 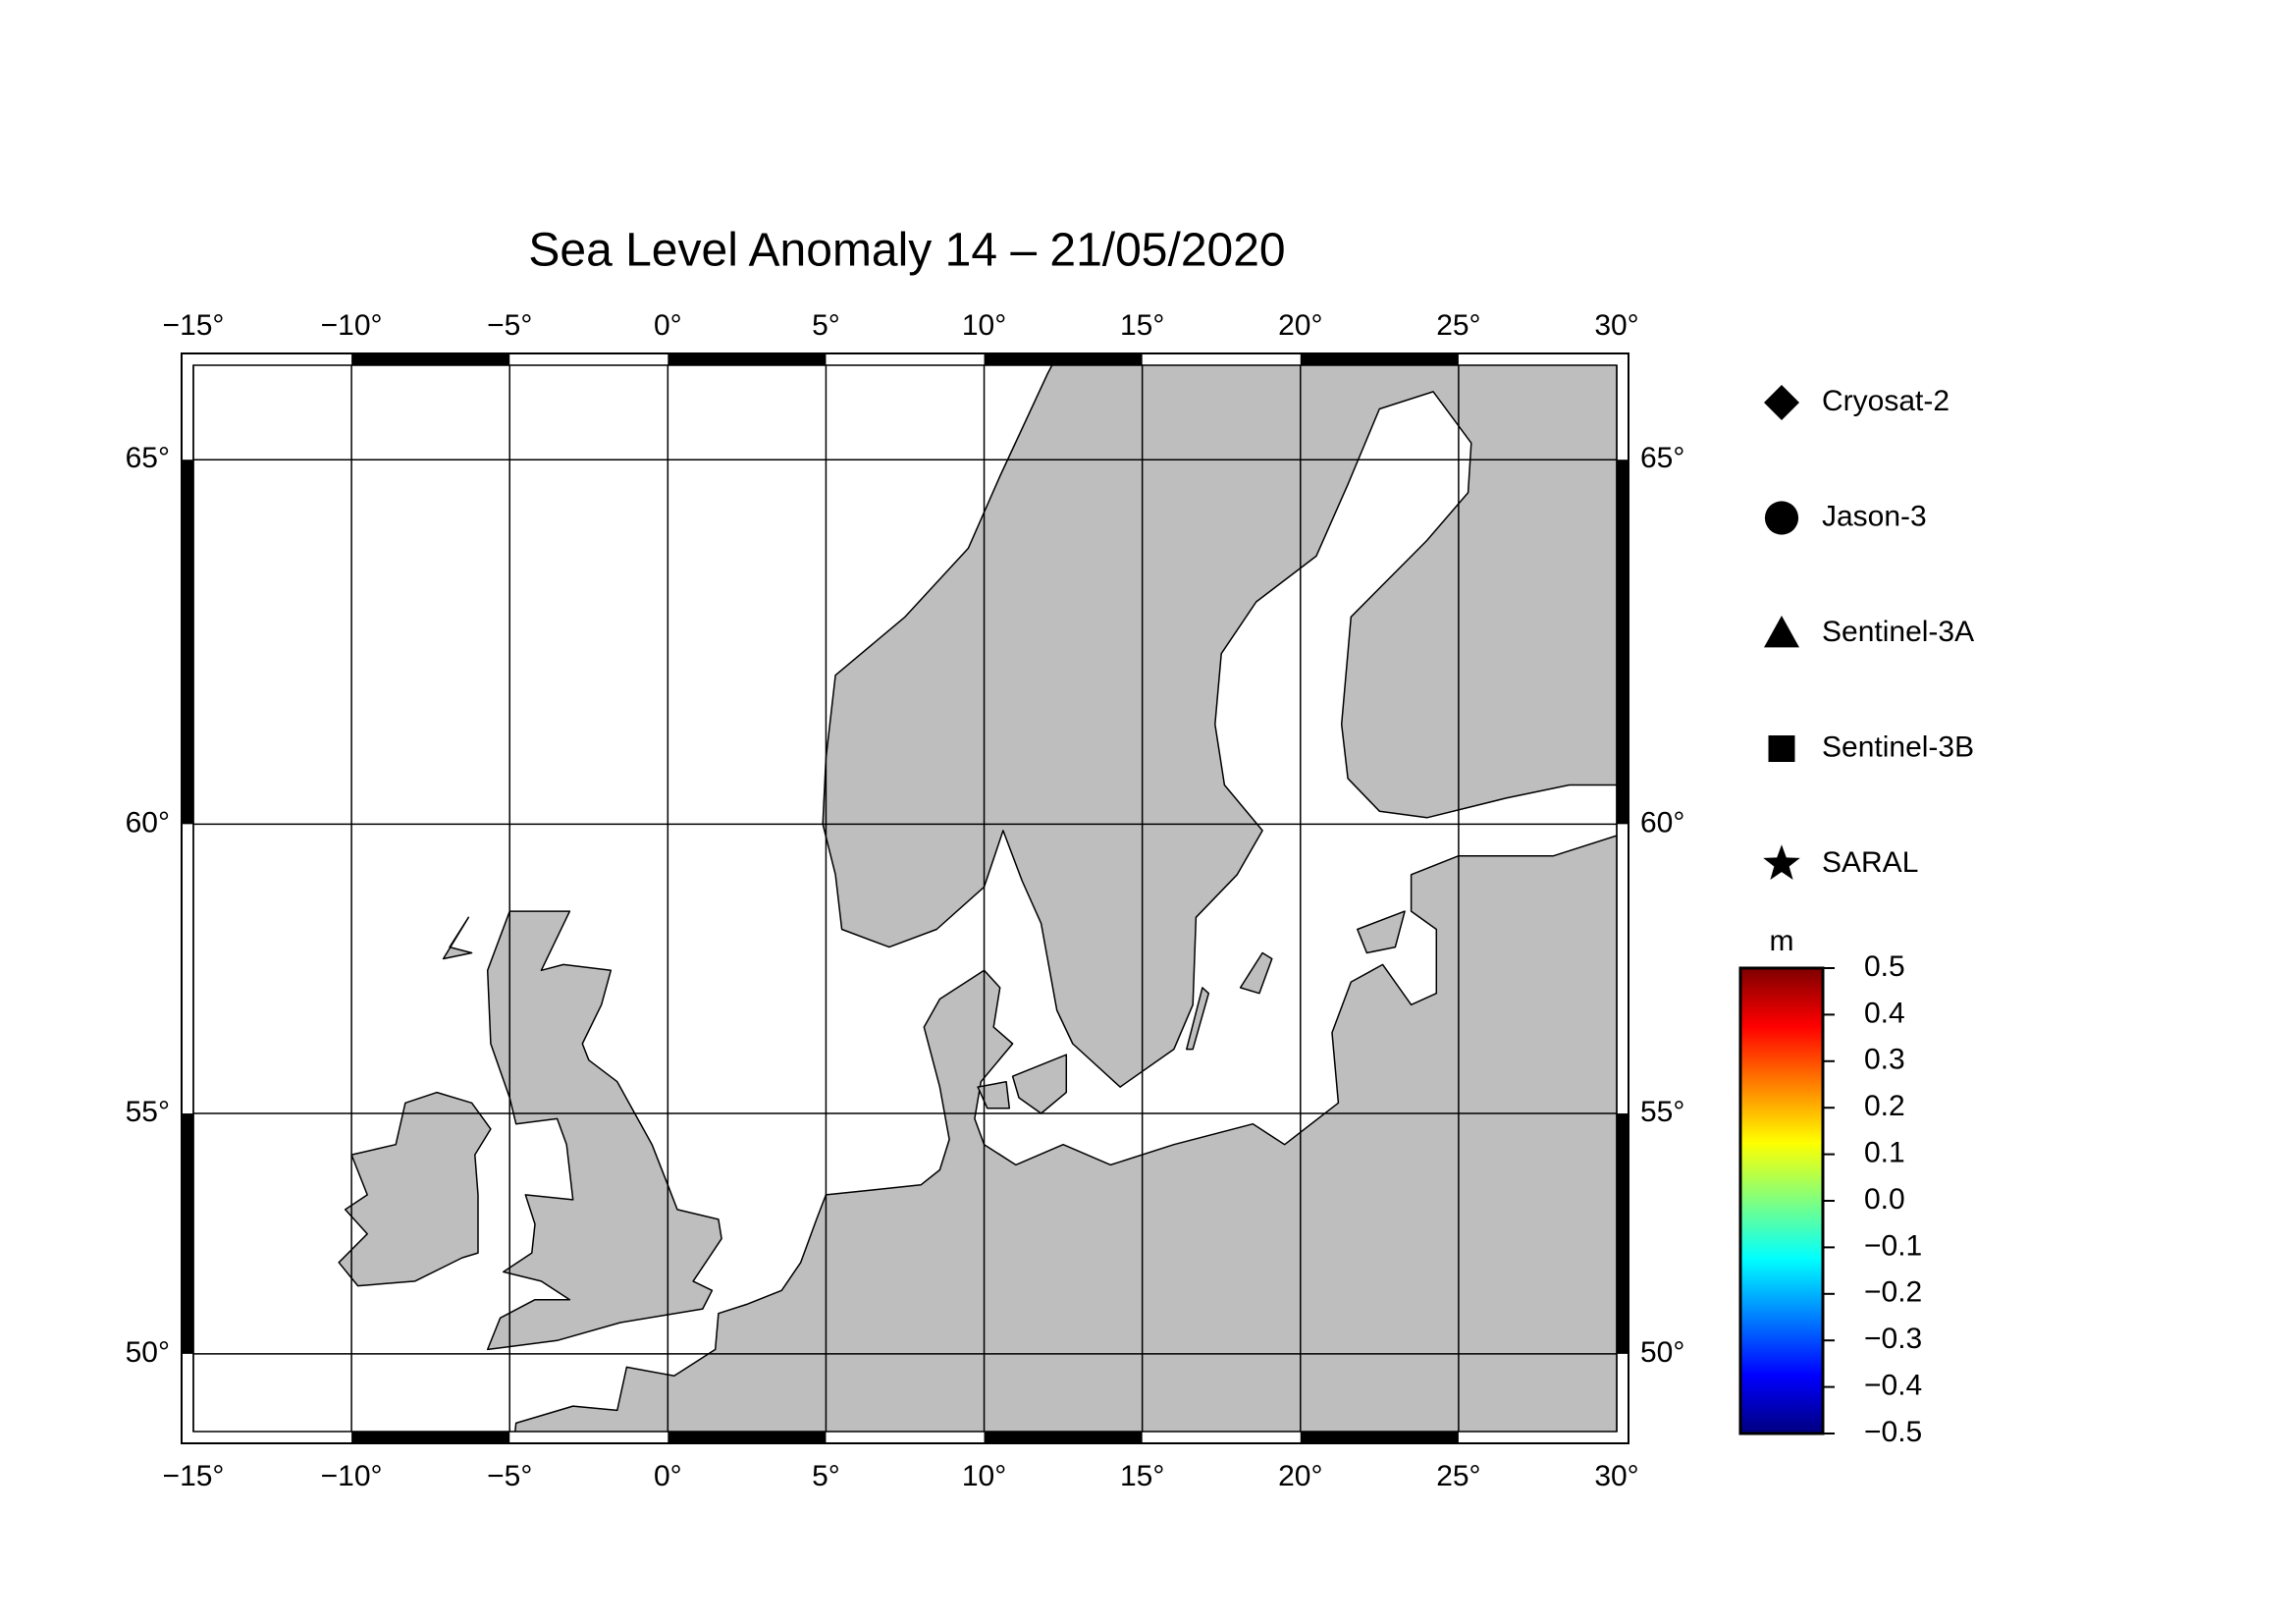 What do you see at coordinates (1875, 516) in the screenshot?
I see `legend-label: Jason-3` at bounding box center [1875, 516].